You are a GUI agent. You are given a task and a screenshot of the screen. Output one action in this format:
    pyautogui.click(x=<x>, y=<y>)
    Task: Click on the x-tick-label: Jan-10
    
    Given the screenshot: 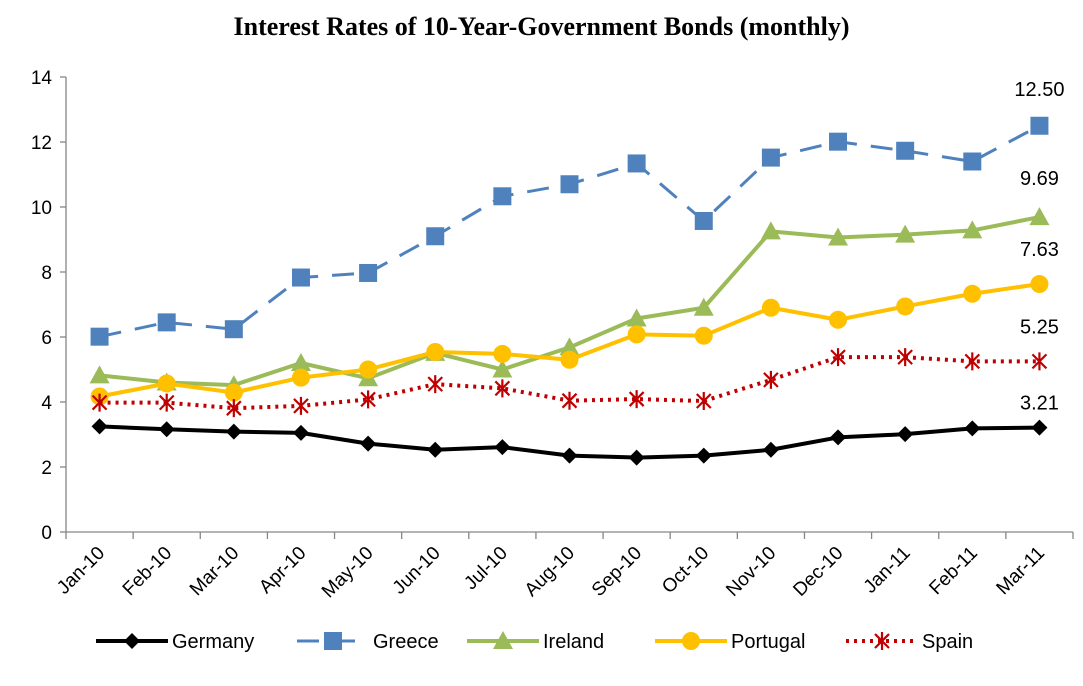 What is the action you would take?
    pyautogui.click(x=81, y=571)
    